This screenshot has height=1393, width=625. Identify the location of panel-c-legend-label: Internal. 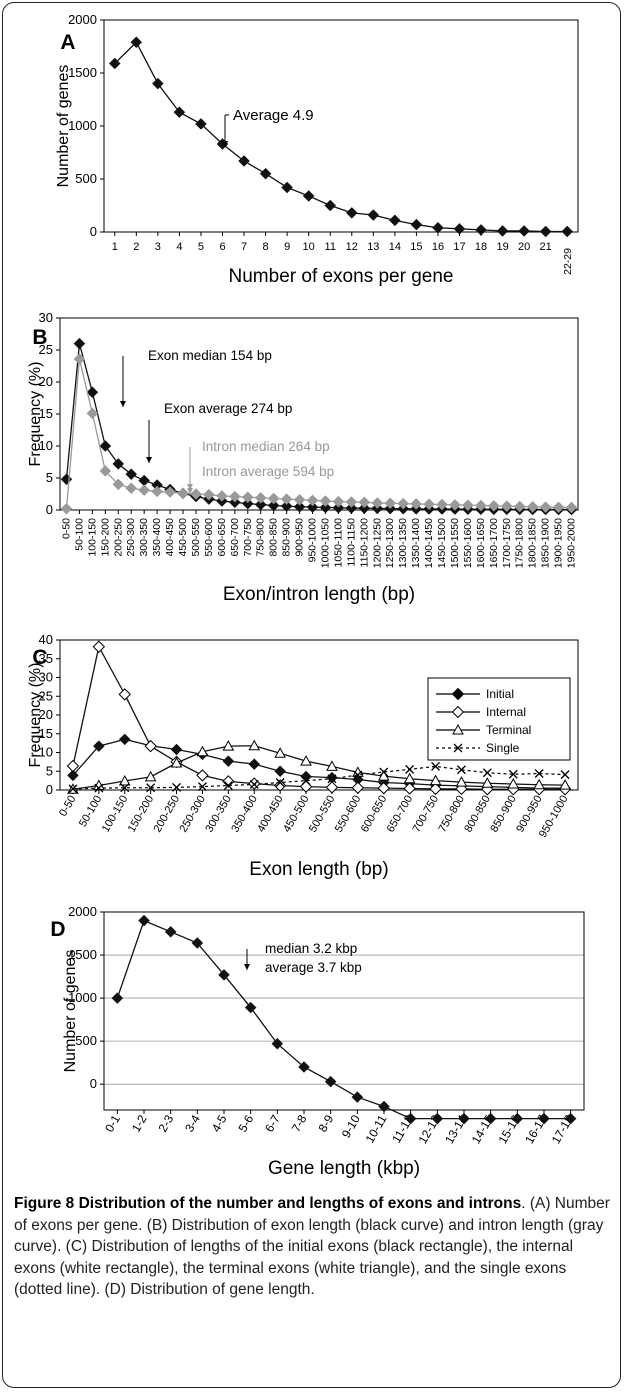
(506, 712).